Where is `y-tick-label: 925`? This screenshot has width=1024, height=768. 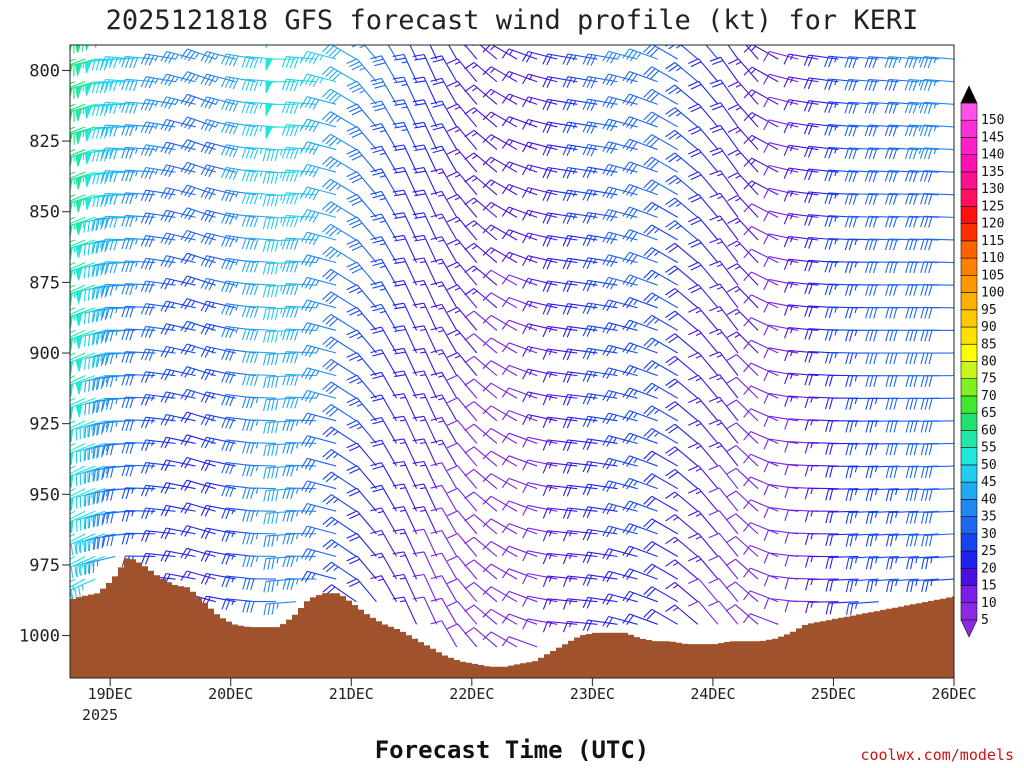 y-tick-label: 925 is located at coordinates (44, 425).